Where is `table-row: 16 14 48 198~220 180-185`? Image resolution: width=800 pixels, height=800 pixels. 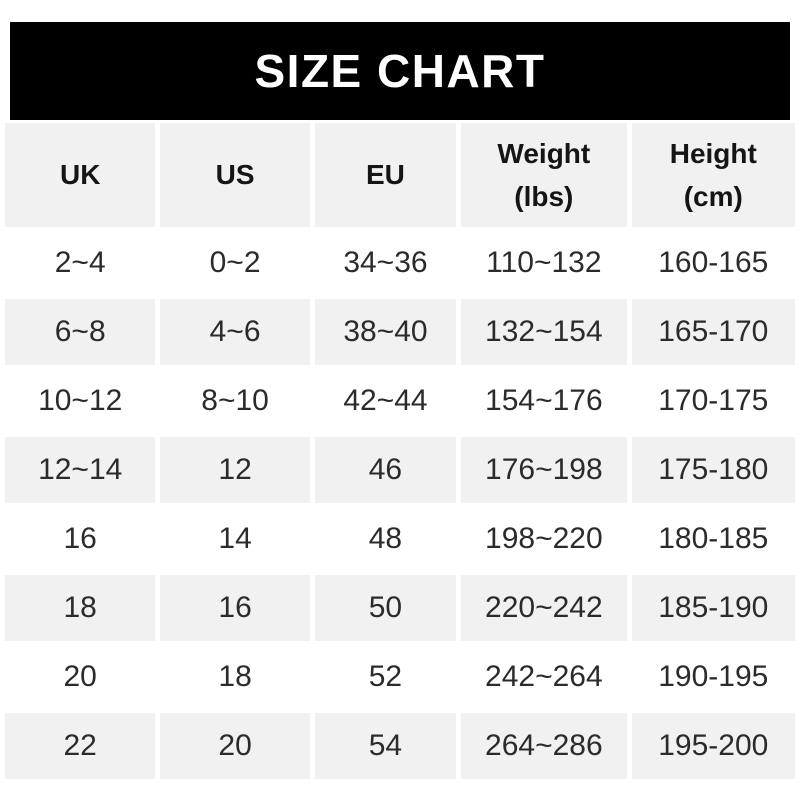
table-row: 16 14 48 198~220 180-185 is located at coordinates (400, 539).